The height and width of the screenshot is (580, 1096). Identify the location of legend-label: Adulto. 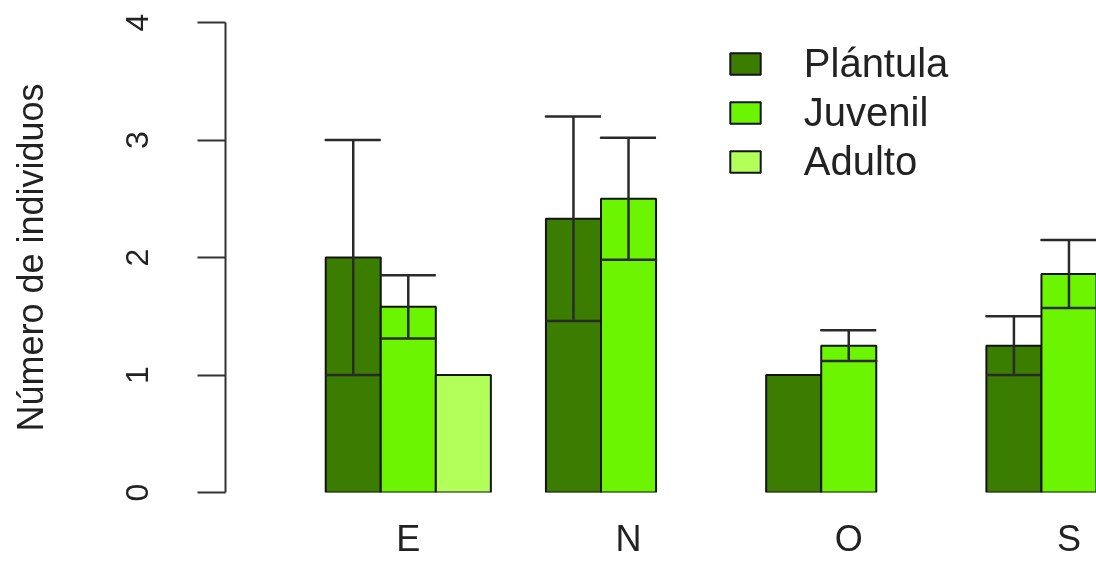
(860, 162).